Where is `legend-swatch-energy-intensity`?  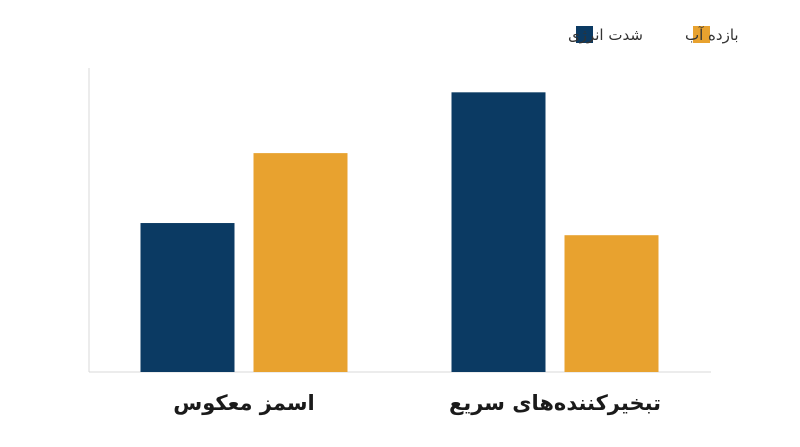
legend-swatch-energy-intensity is located at coordinates (584, 34).